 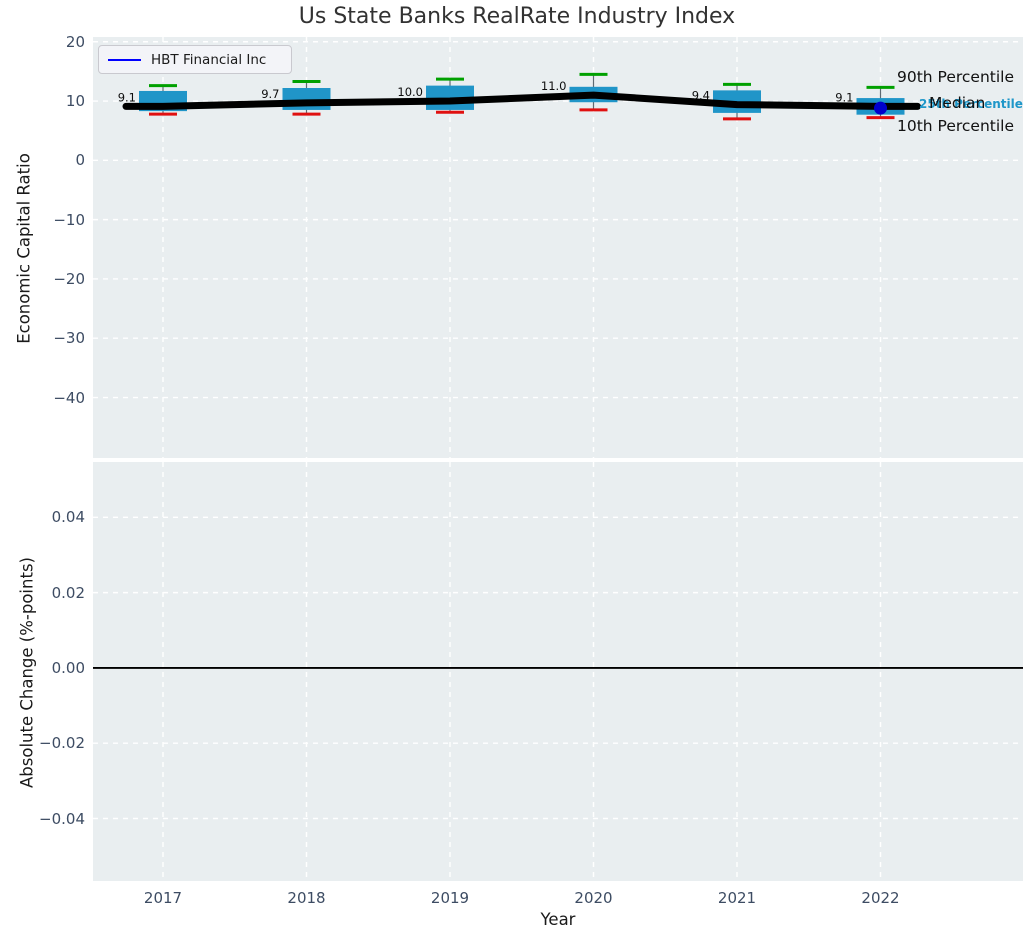 What do you see at coordinates (593, 898) in the screenshot?
I see `xtick-2020: 2020` at bounding box center [593, 898].